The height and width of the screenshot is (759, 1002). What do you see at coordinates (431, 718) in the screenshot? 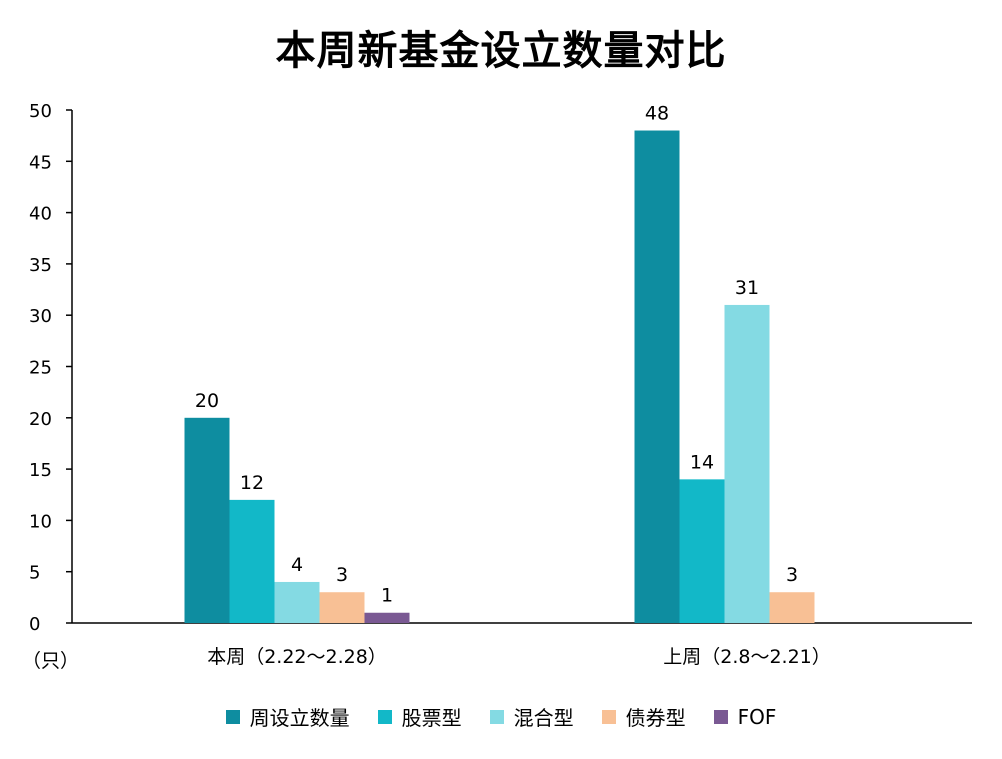
I see `legend-label: 股票型` at bounding box center [431, 718].